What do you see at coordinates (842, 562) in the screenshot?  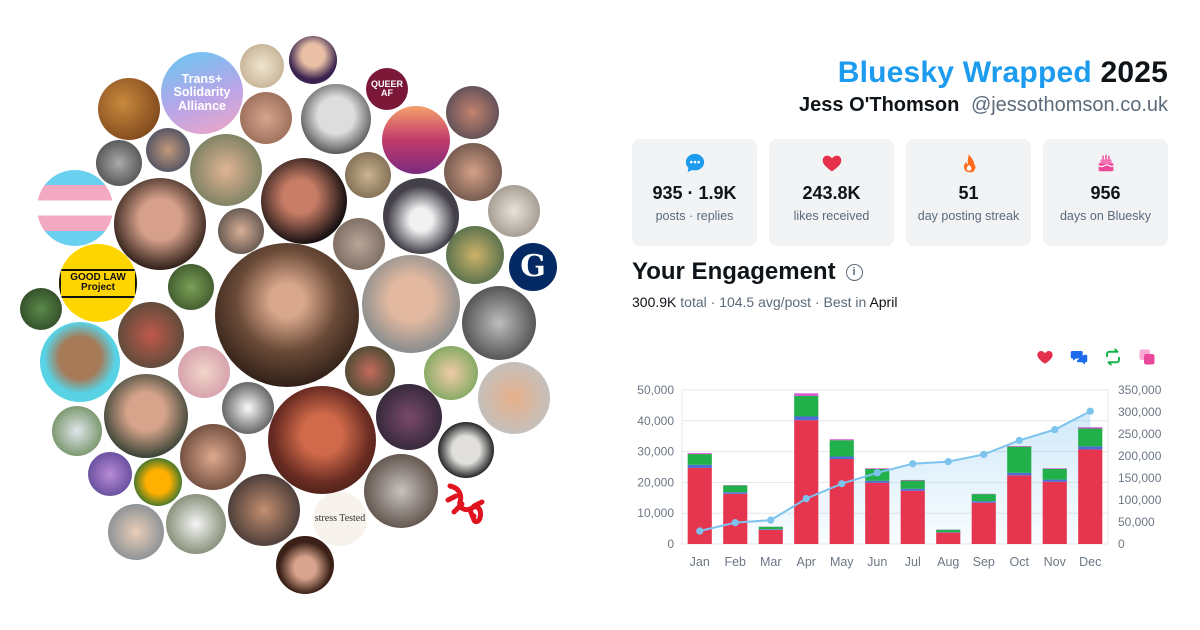 I see `x-tick-label: May` at bounding box center [842, 562].